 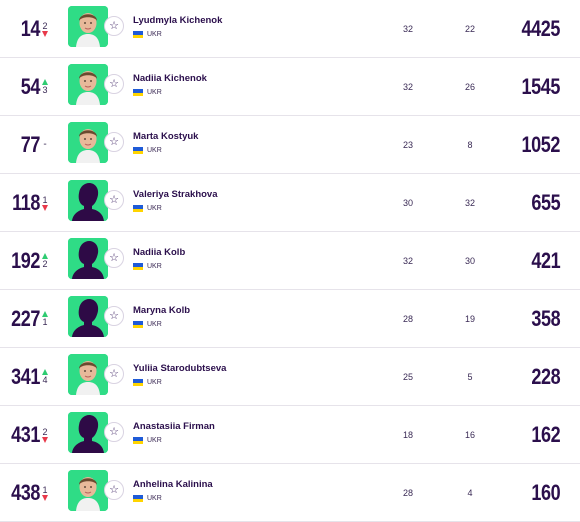 What do you see at coordinates (45, 145) in the screenshot?
I see `rank-movement: -` at bounding box center [45, 145].